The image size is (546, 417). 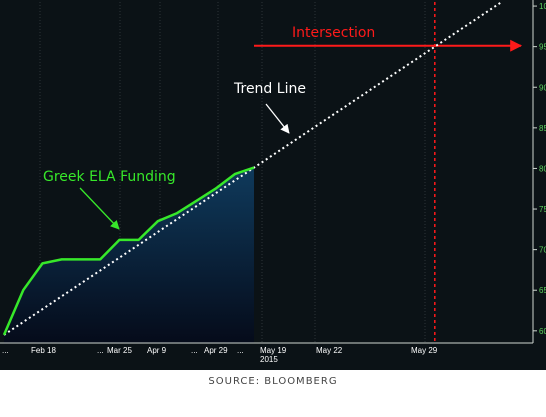 I want to click on y-tick-label: 75, so click(x=542, y=209).